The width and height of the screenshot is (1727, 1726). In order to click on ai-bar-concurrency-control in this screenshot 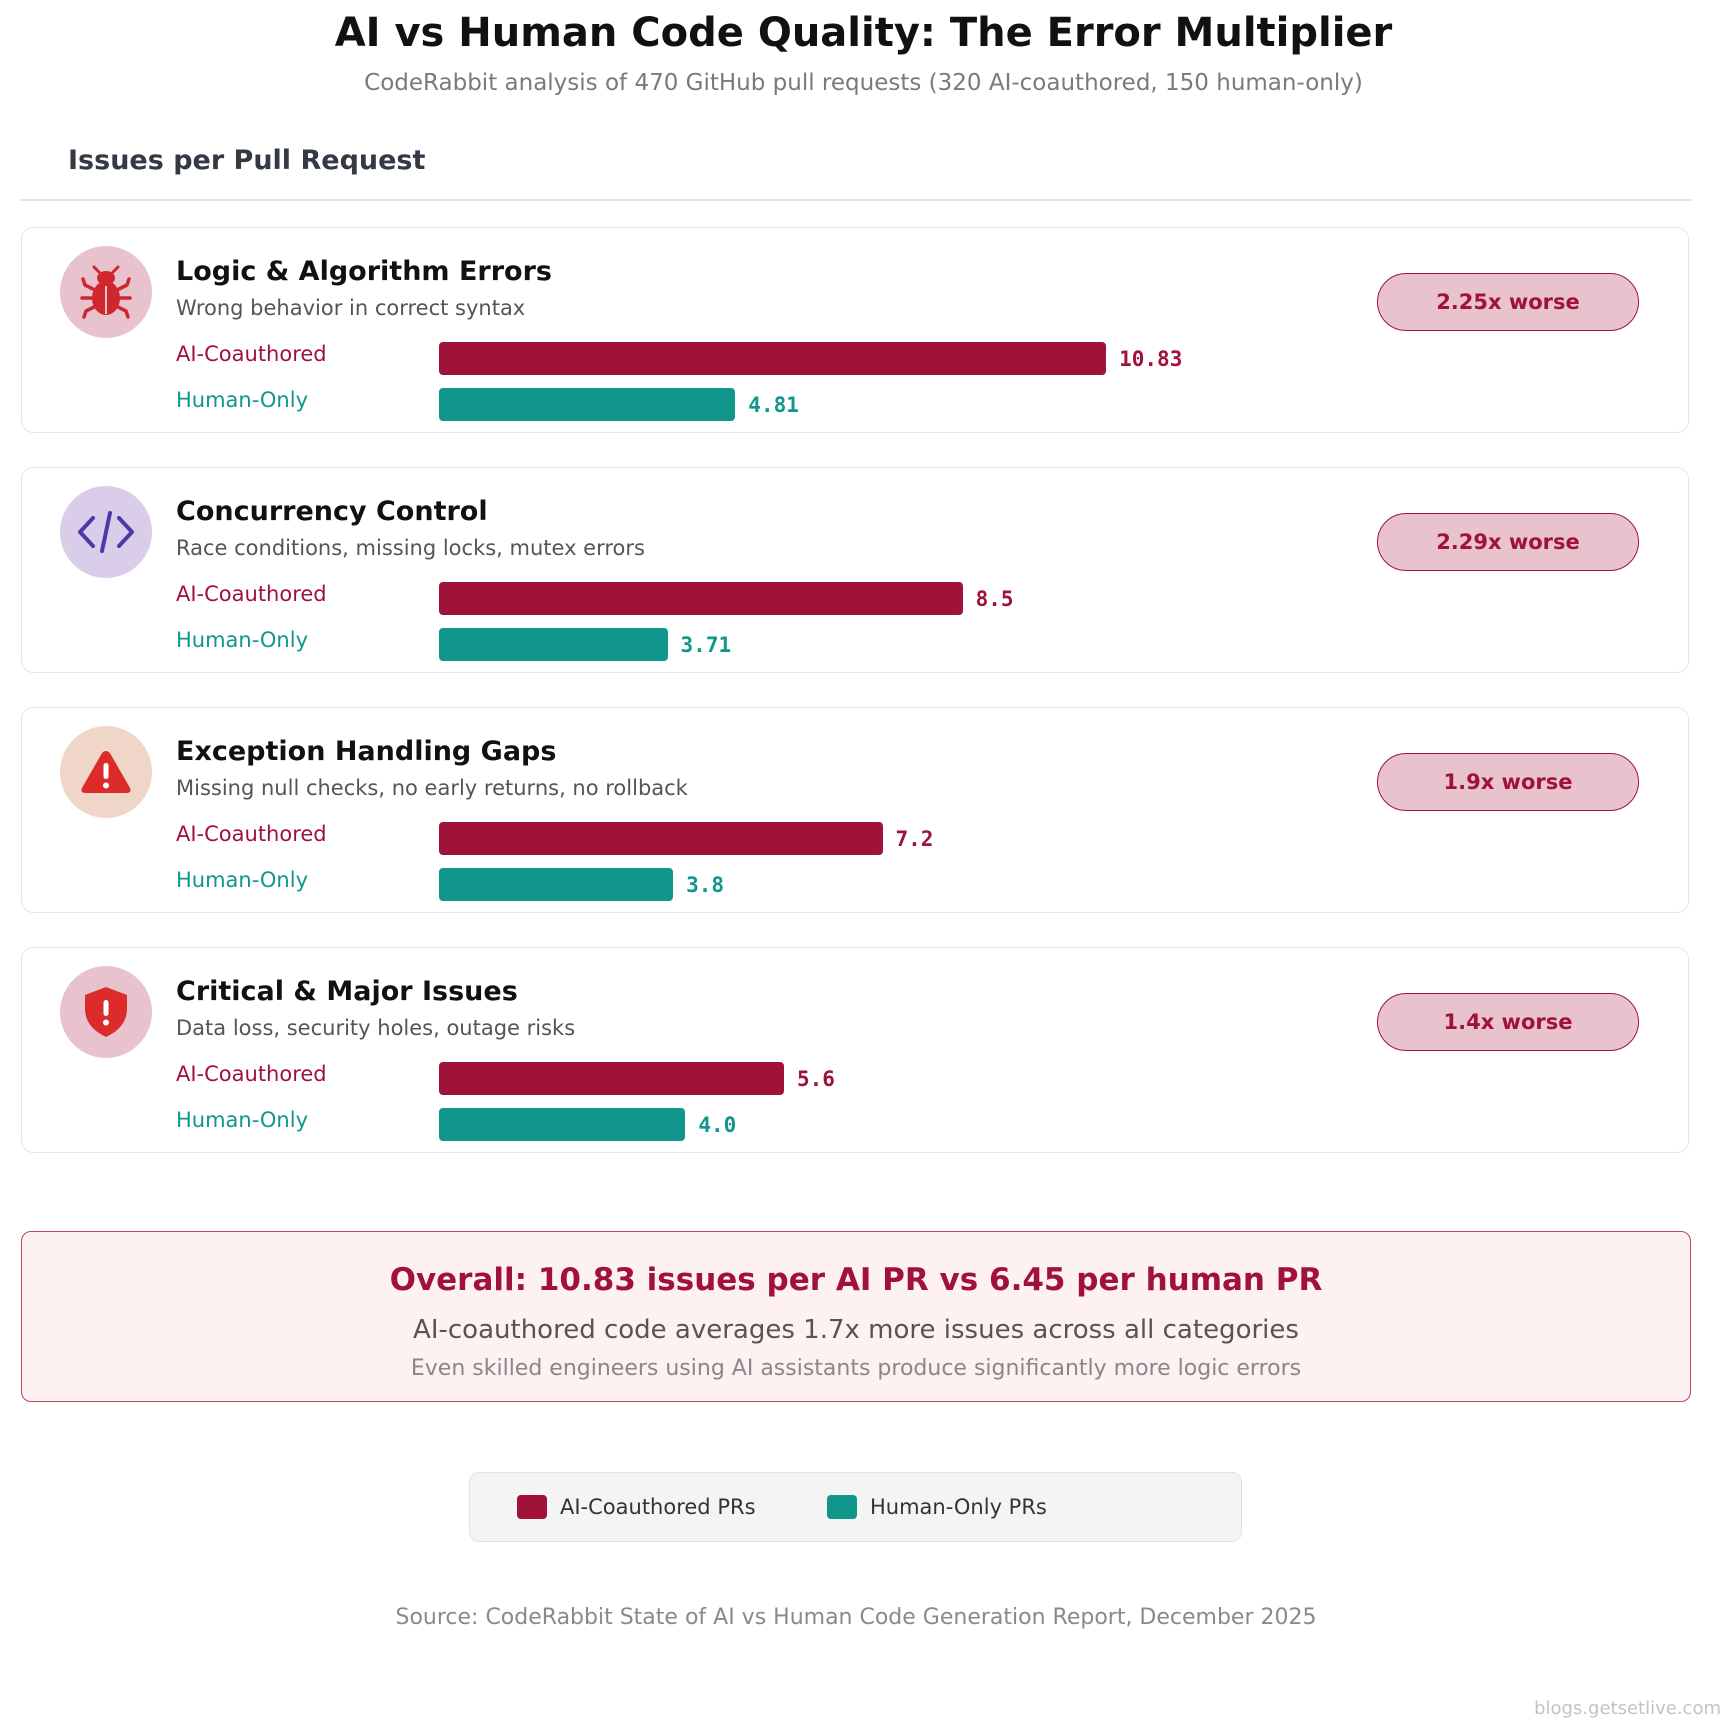, I will do `click(701, 598)`.